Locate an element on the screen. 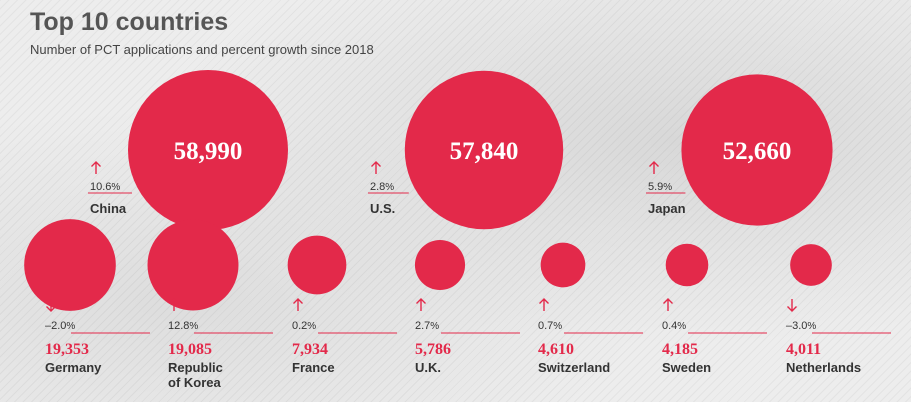 The height and width of the screenshot is (402, 911). chart-title: Top 10 countries is located at coordinates (129, 22).